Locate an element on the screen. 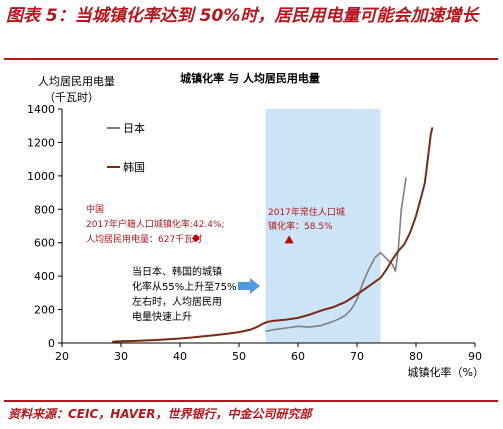 Image resolution: width=503 pixels, height=429 pixels. x-axis-label: 城镇化率（%） is located at coordinates (446, 372).